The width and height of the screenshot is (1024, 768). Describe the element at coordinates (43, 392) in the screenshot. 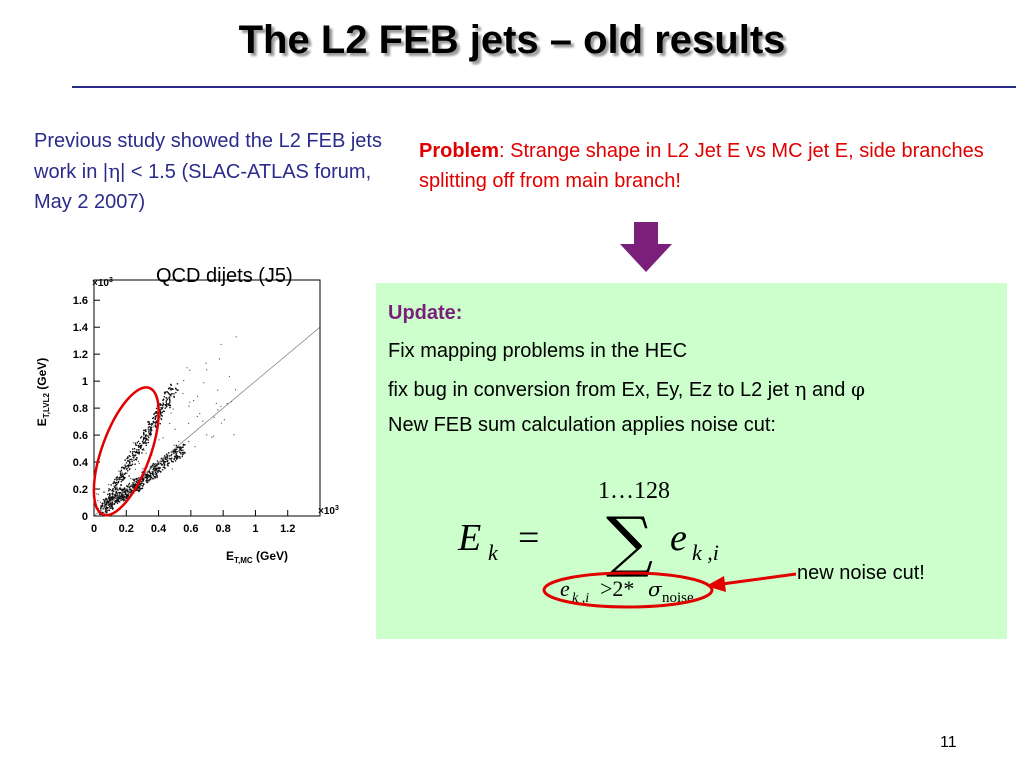

I see `y-axis-label: ET,LVL2 (GeV)` at that location.